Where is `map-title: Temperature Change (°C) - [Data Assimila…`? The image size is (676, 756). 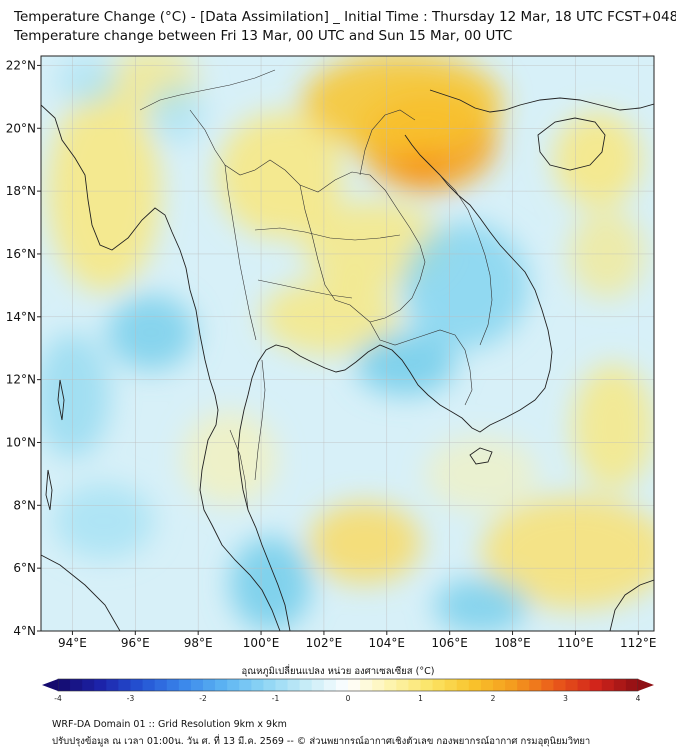 map-title: Temperature Change (°C) - [Data Assimila… is located at coordinates (345, 17).